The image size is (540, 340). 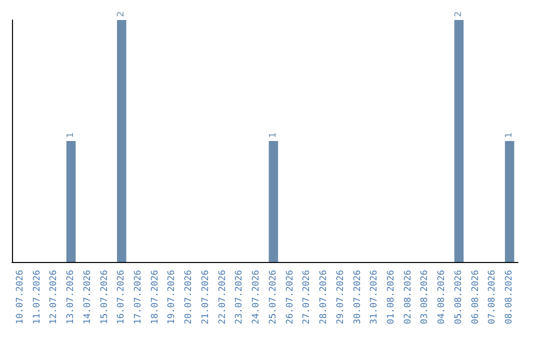 I want to click on x-tick-label: 18.07.2026, so click(x=155, y=297).